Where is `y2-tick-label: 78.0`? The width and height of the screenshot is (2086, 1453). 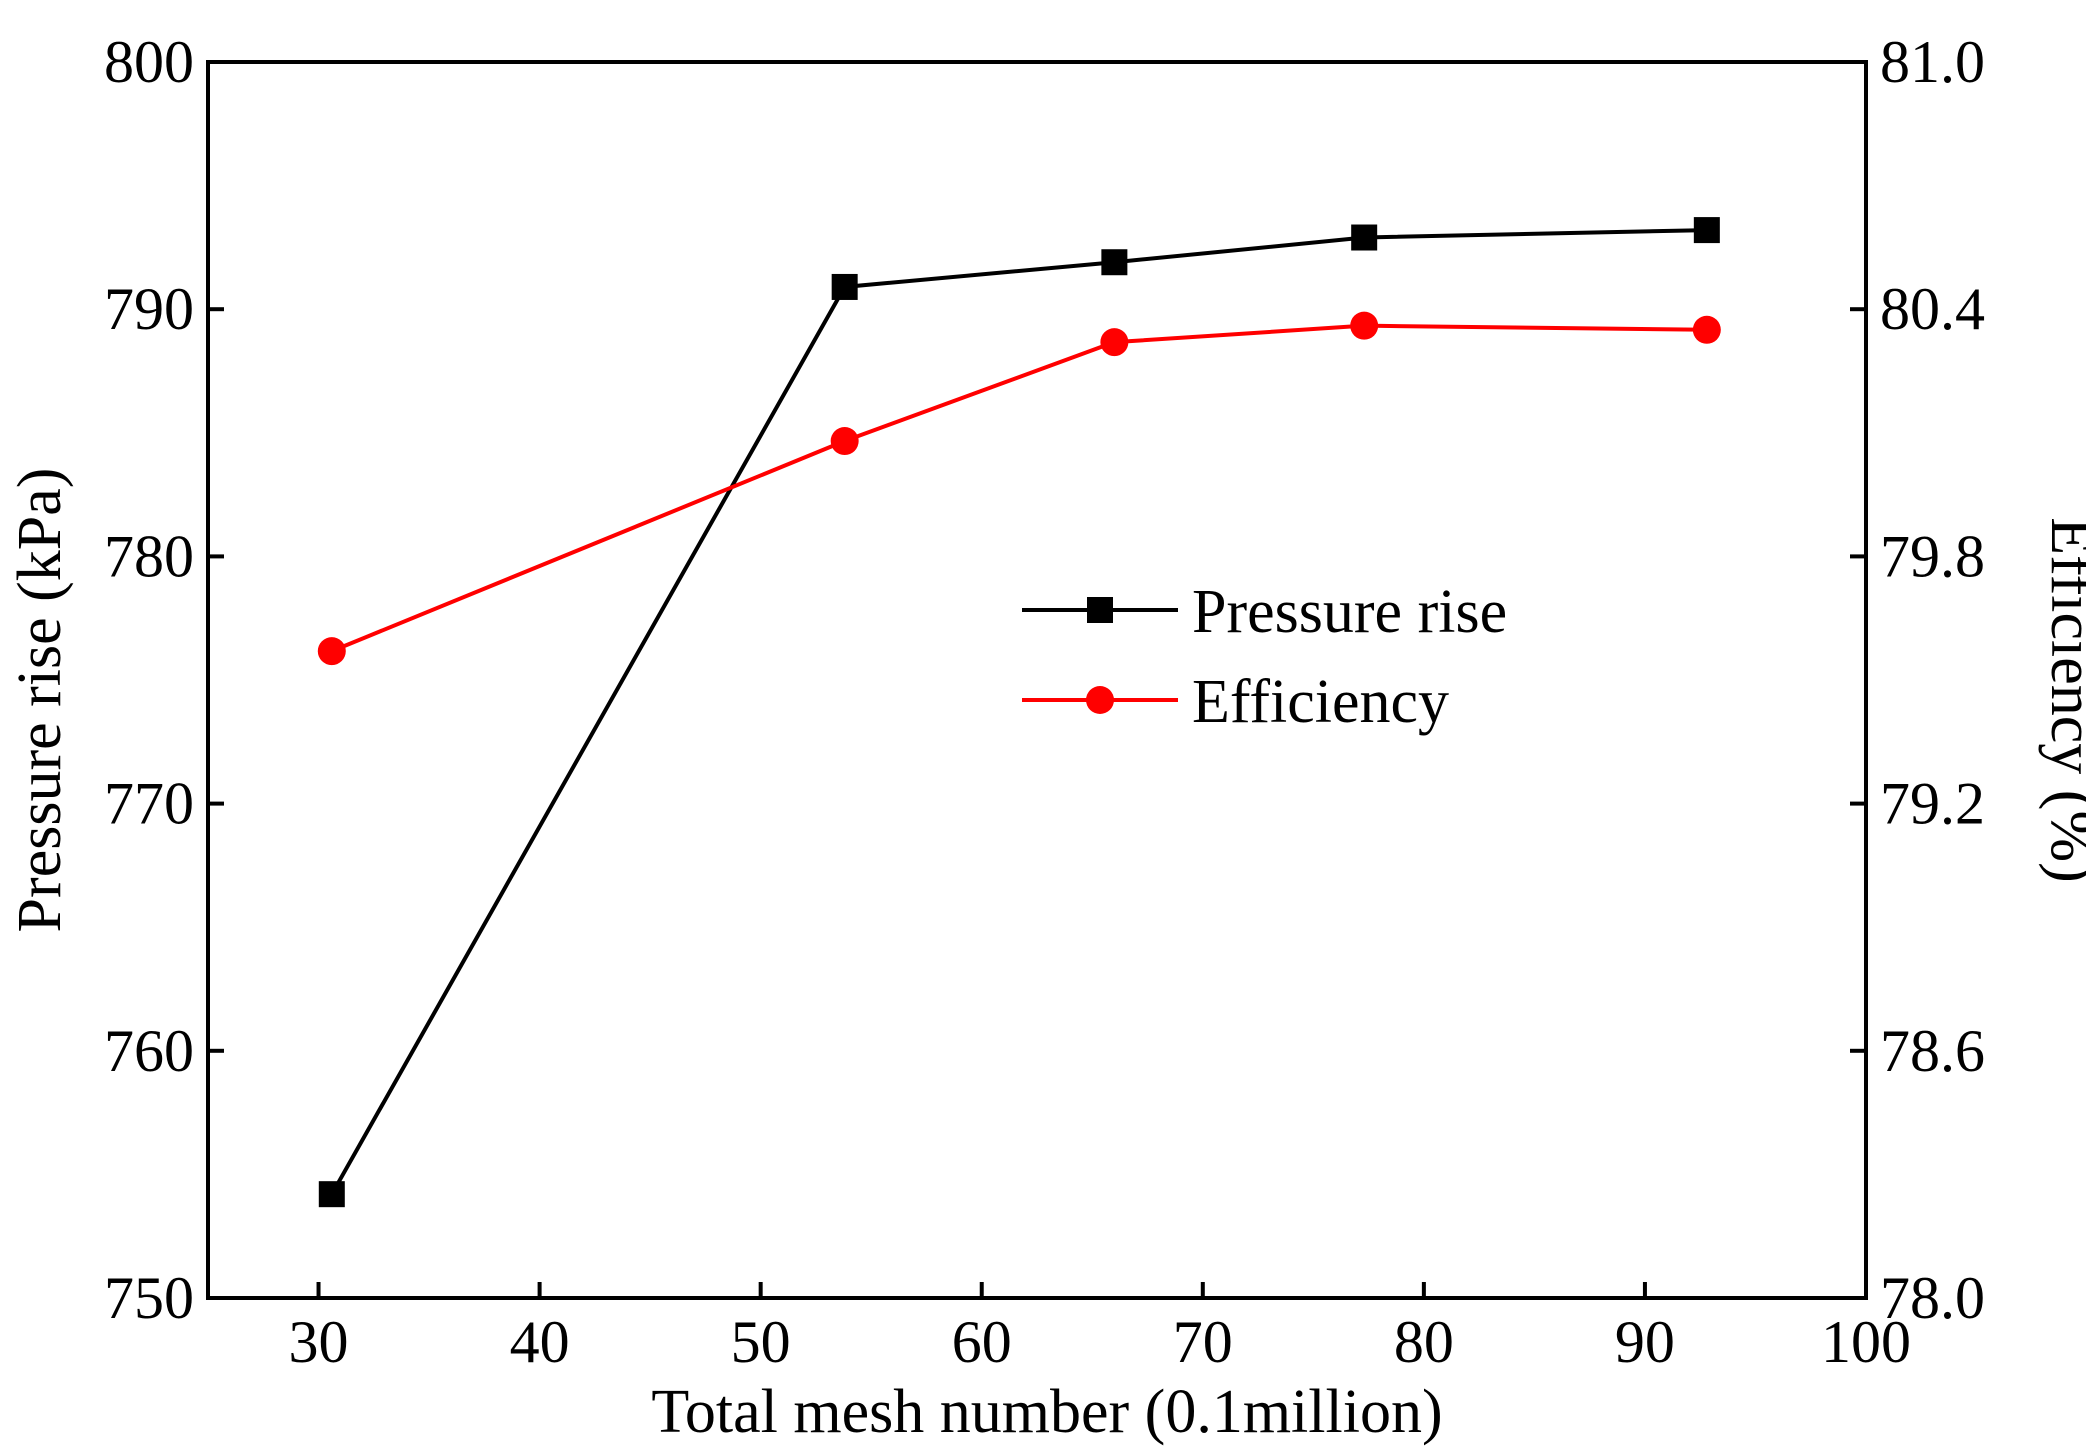 y2-tick-label: 78.0 is located at coordinates (1932, 1298).